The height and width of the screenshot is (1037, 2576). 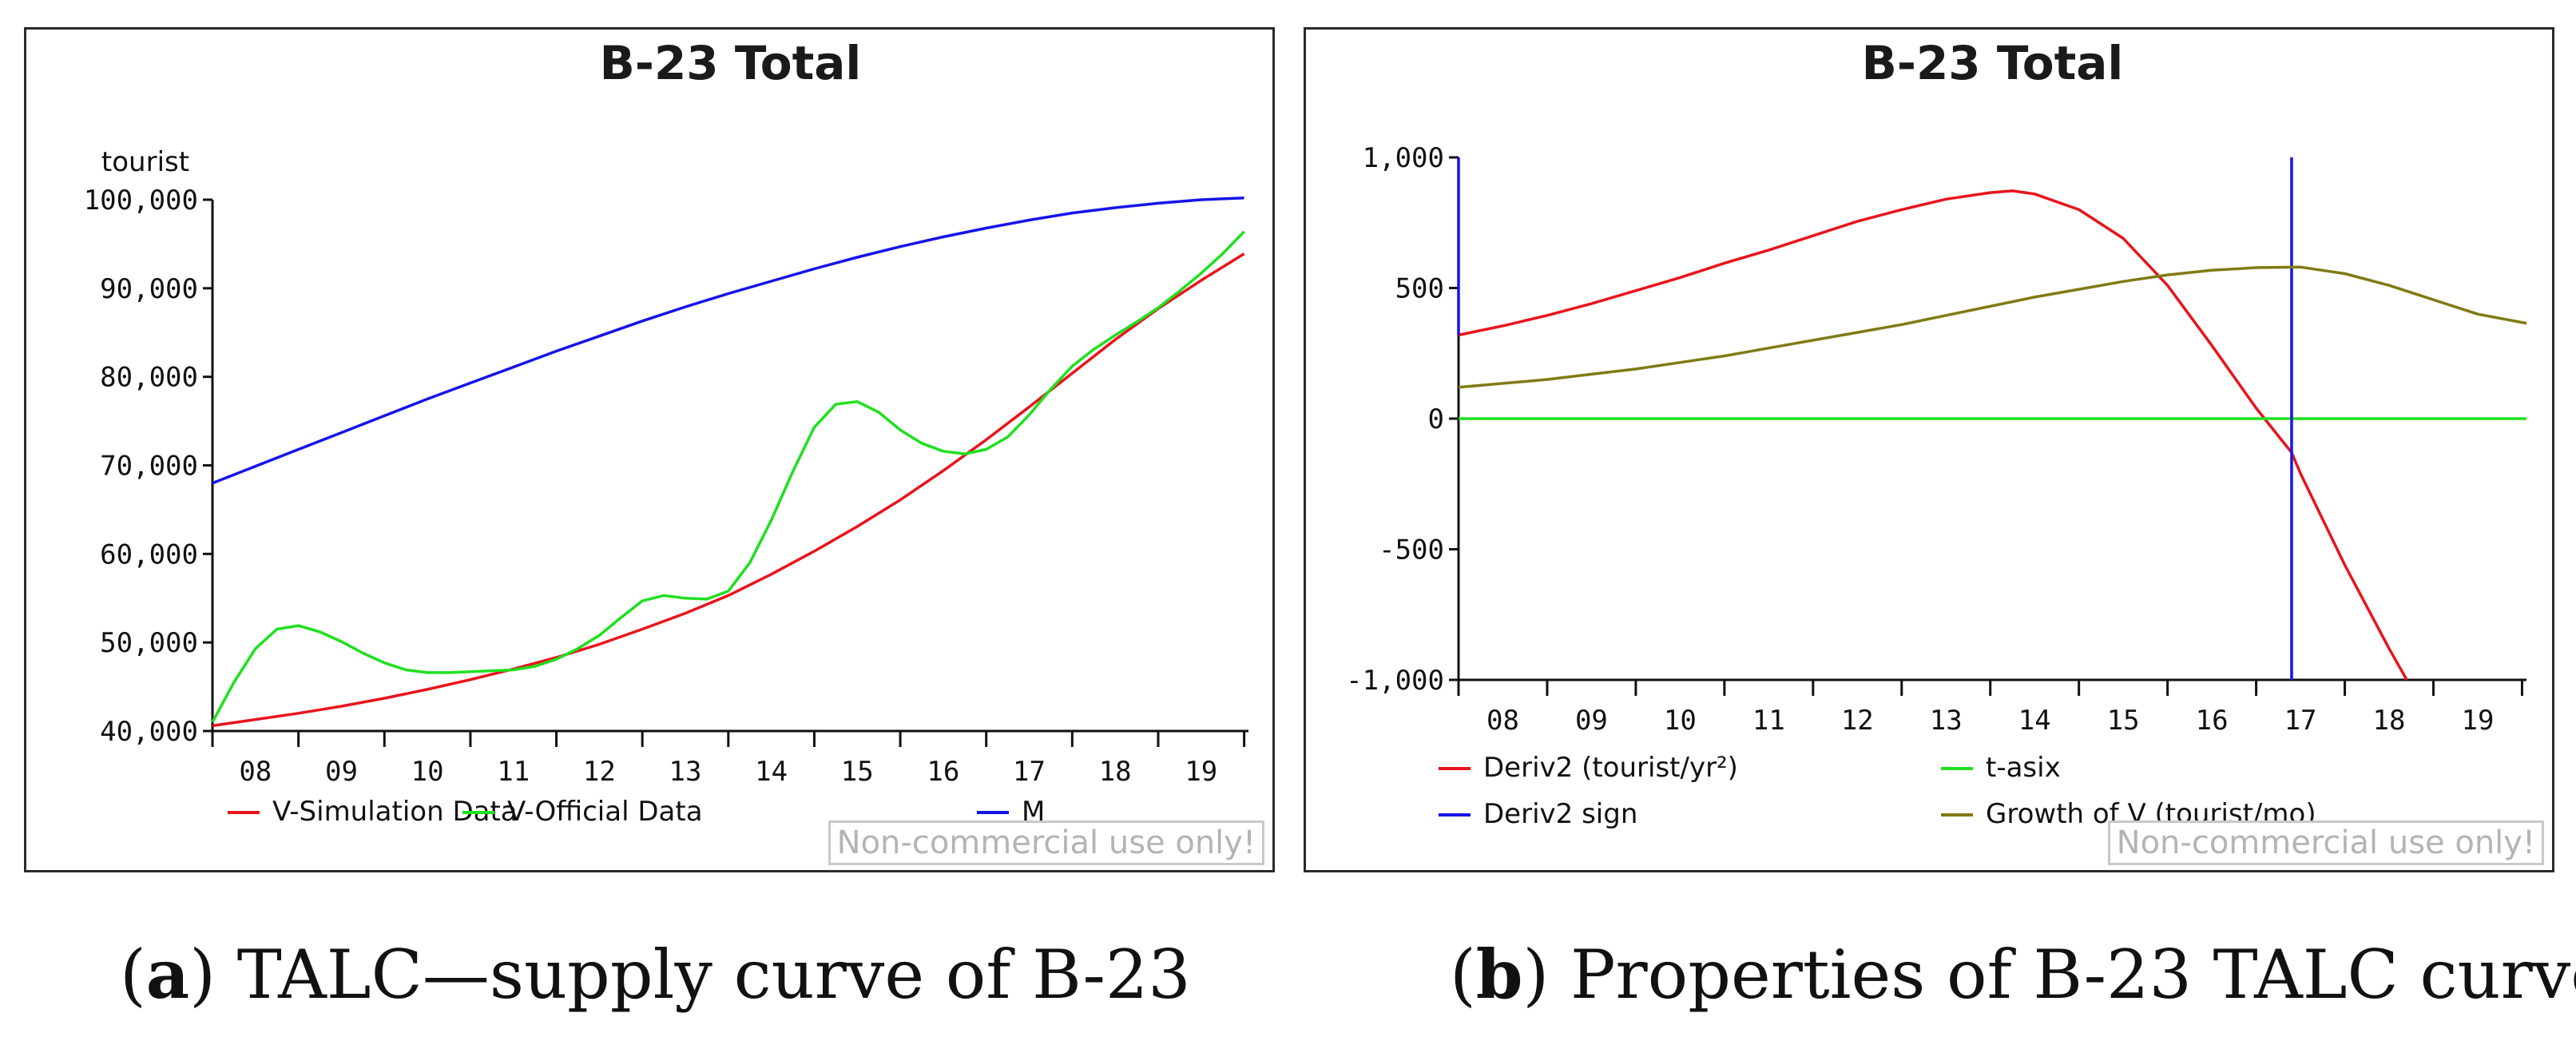 What do you see at coordinates (1436, 419) in the screenshot?
I see `chart-b-y-tick-label: 0` at bounding box center [1436, 419].